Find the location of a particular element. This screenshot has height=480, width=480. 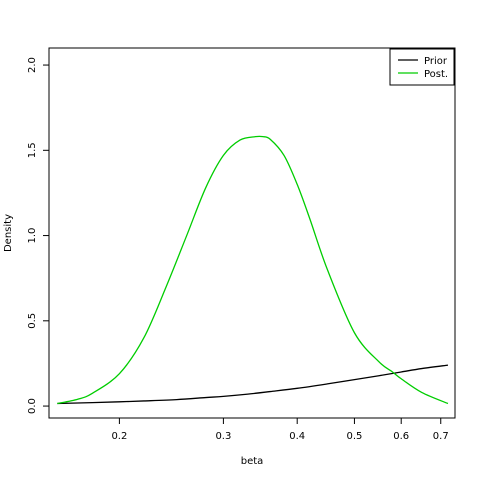

x-tick-label: 0.6 is located at coordinates (401, 436).